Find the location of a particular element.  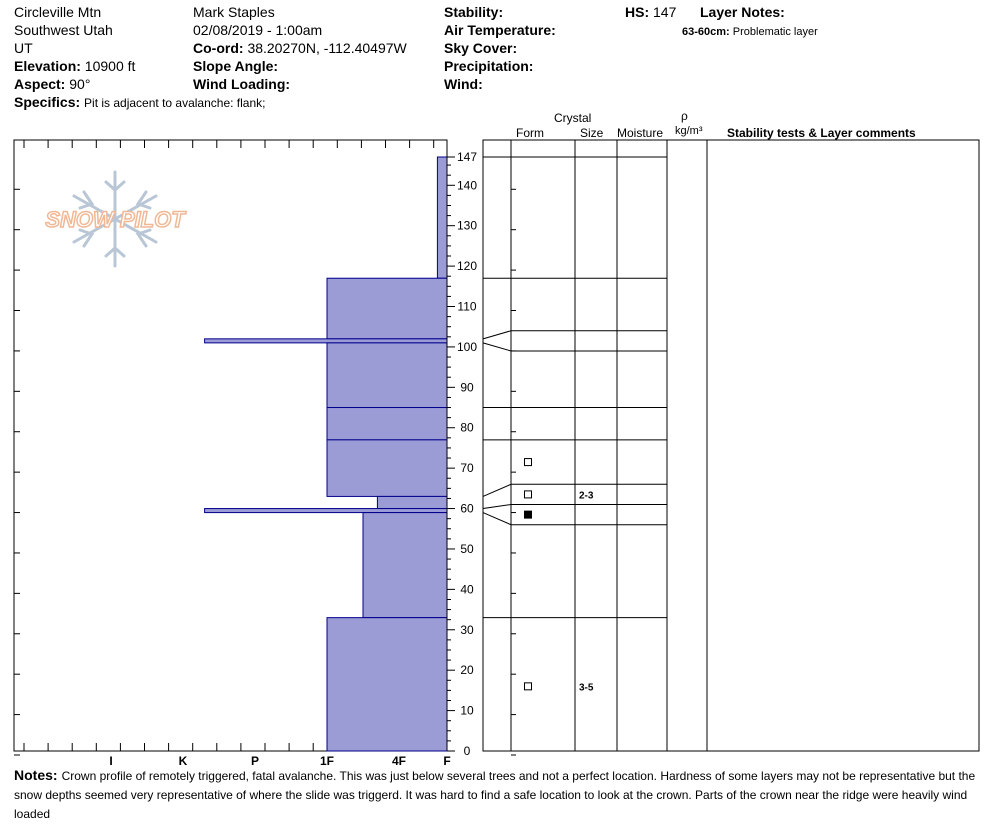

precipitation-label: Precipitation: is located at coordinates (489, 66).